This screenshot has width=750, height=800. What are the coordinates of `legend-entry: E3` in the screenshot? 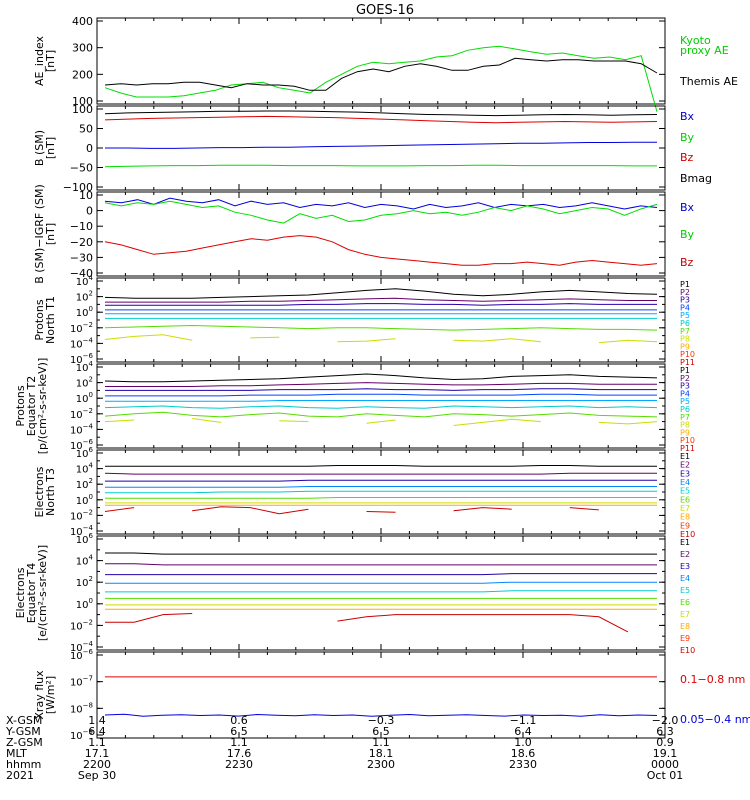 It's located at (685, 566).